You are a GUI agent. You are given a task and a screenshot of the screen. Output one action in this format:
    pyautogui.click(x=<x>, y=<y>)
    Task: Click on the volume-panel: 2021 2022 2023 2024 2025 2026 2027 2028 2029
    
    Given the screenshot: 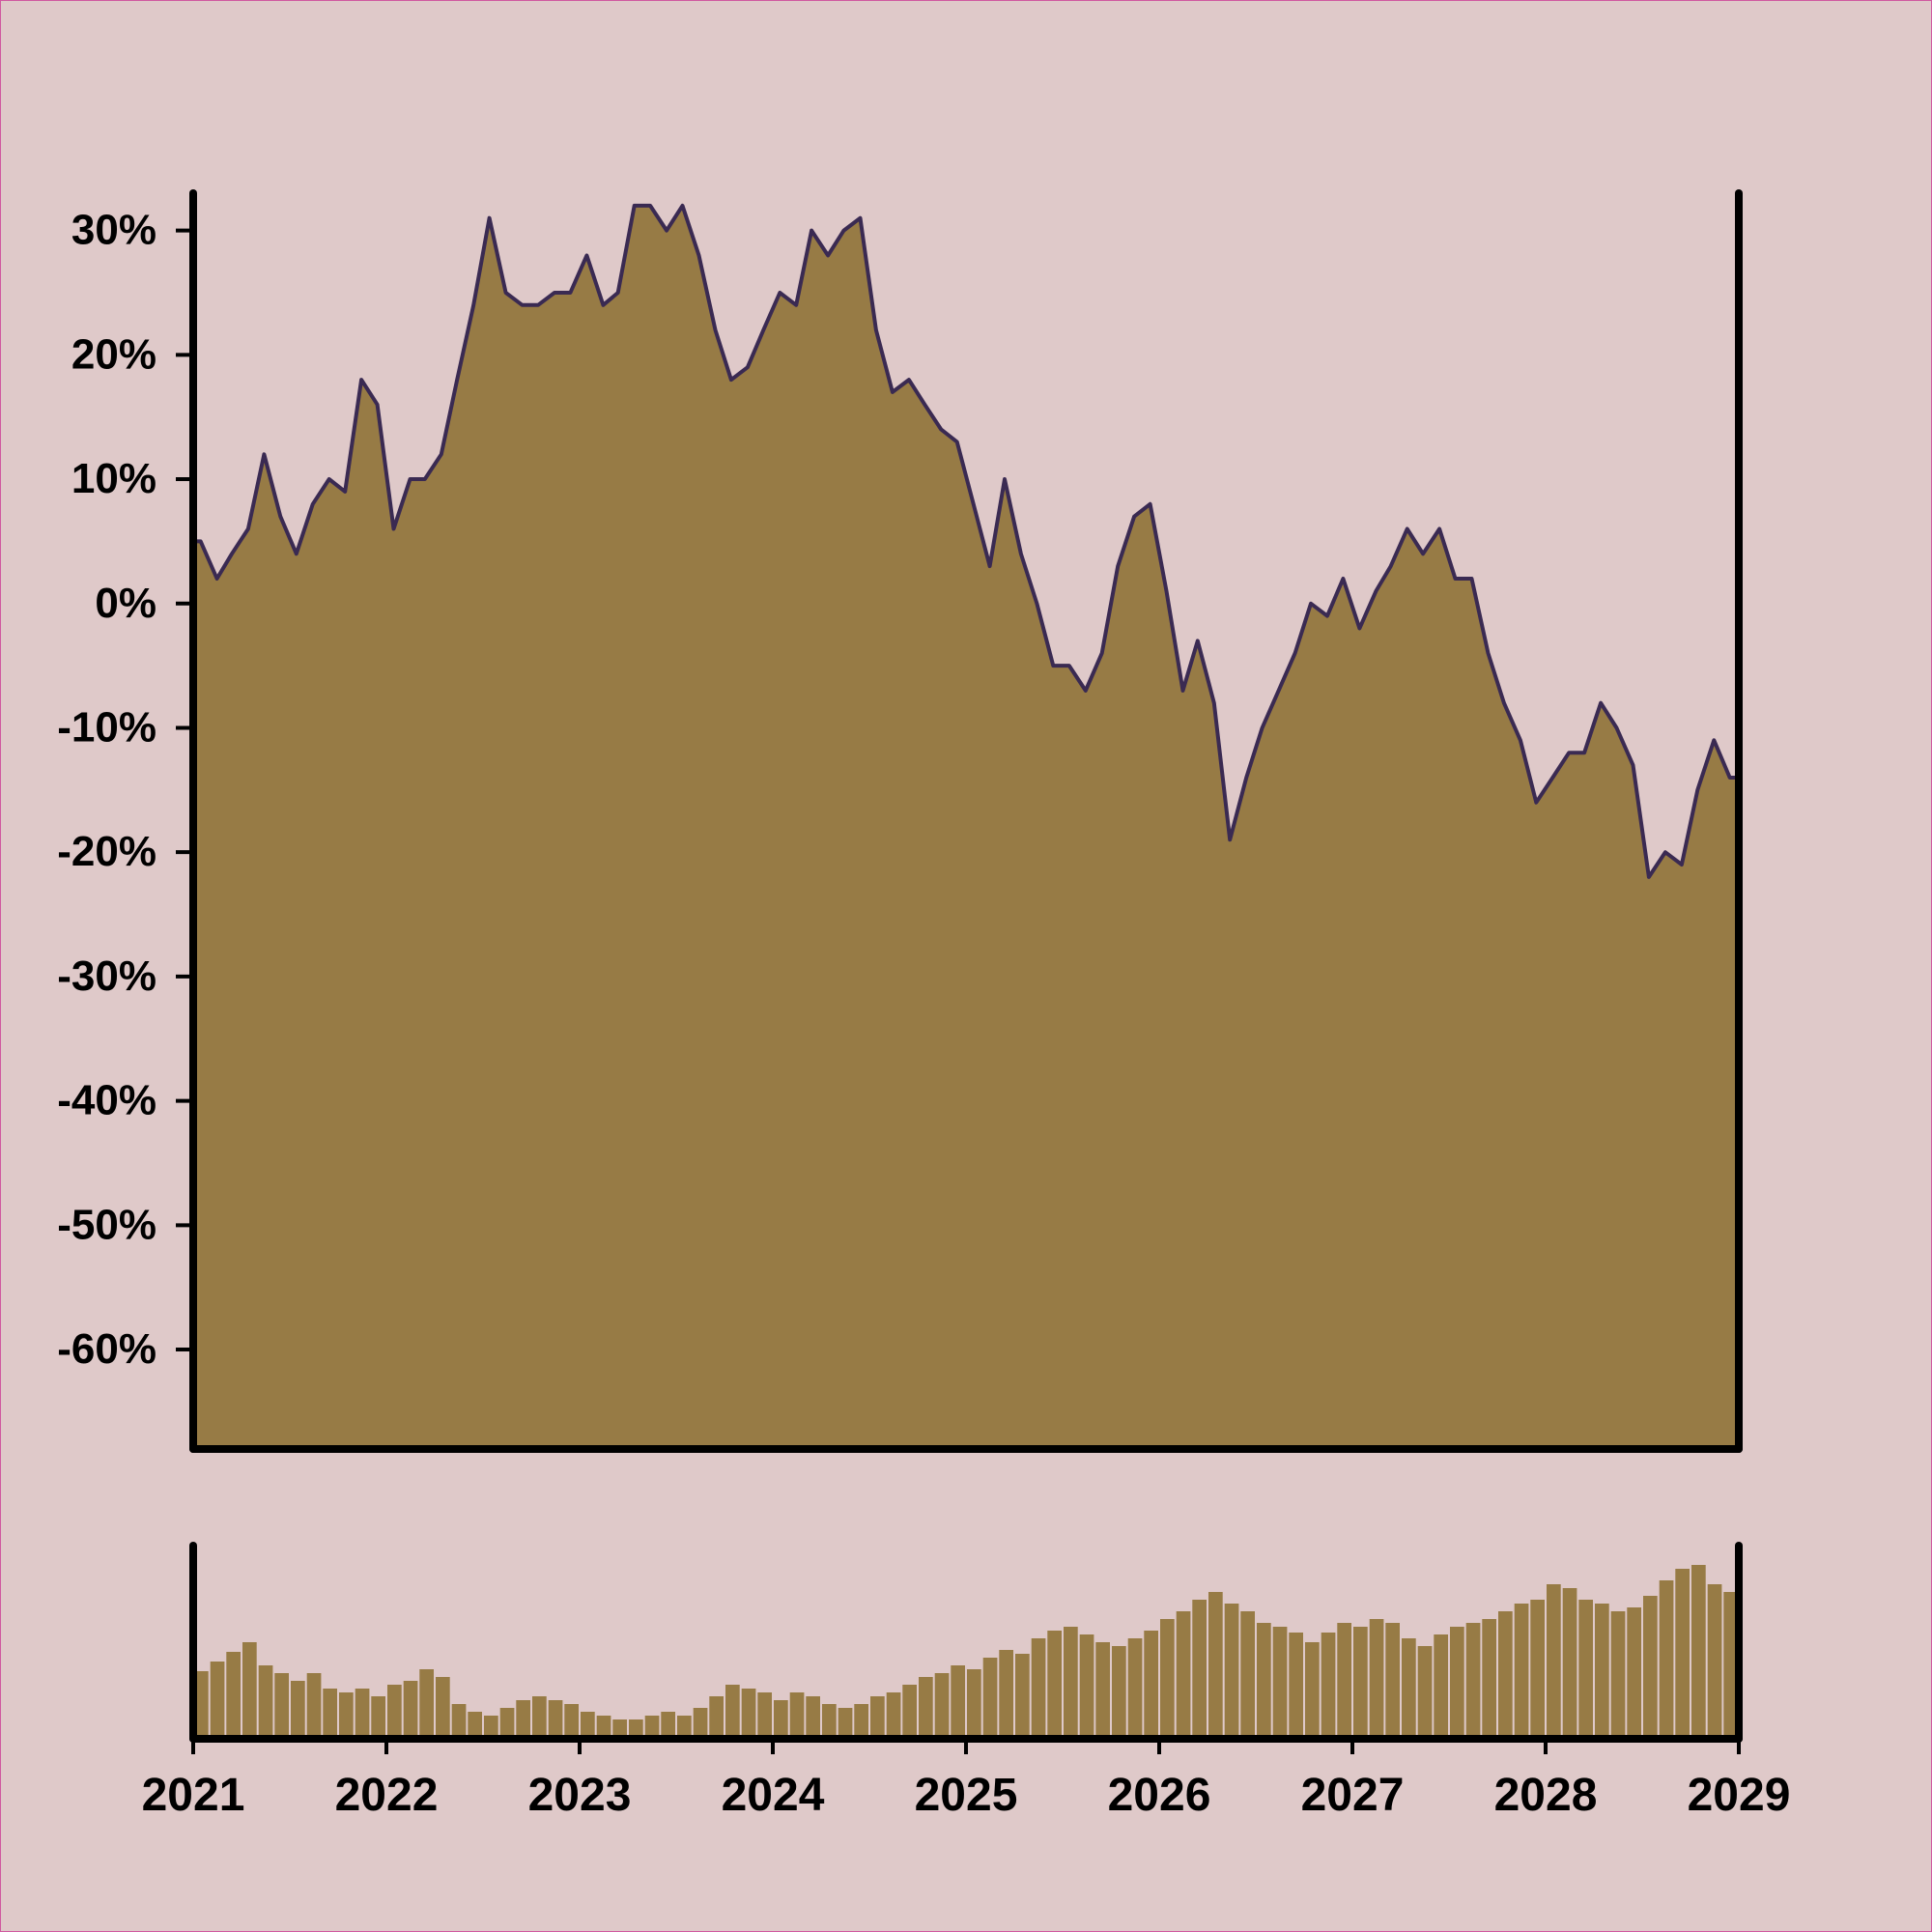 What is the action you would take?
    pyautogui.click(x=966, y=1681)
    